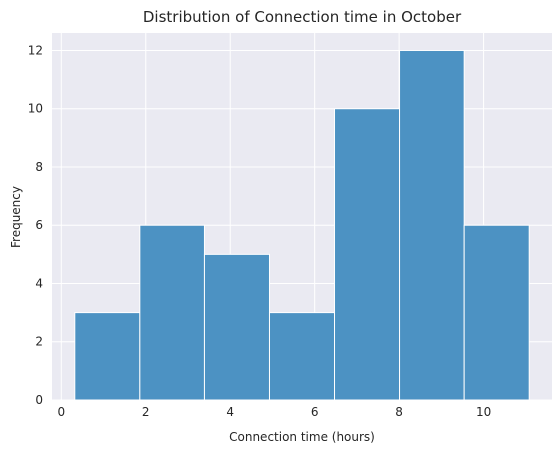  I want to click on y-tick-labels: 0 2 4 6 8 10 12, so click(35, 225).